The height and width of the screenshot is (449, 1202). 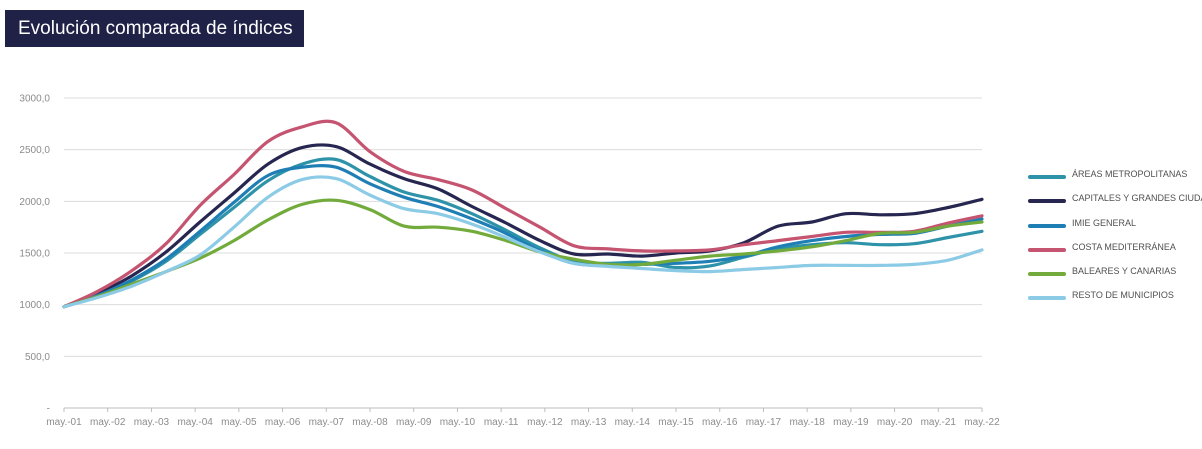 What do you see at coordinates (545, 422) in the screenshot?
I see `x-tick-label: may.-12` at bounding box center [545, 422].